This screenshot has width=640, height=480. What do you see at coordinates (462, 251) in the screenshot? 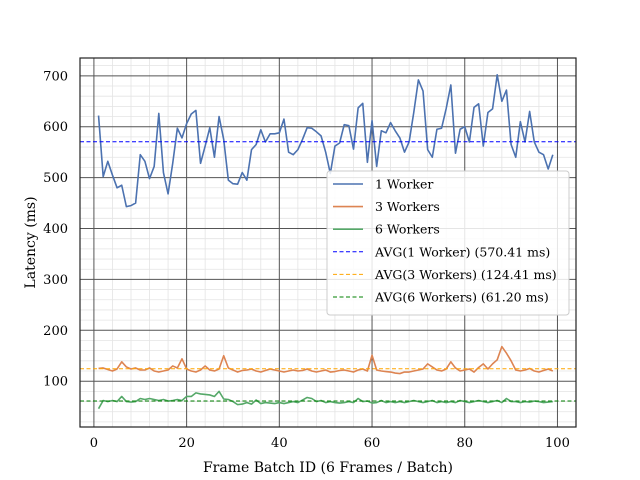
I see `legend-label-3: AVG(1 Worker) (570.41 ms)` at bounding box center [462, 251].